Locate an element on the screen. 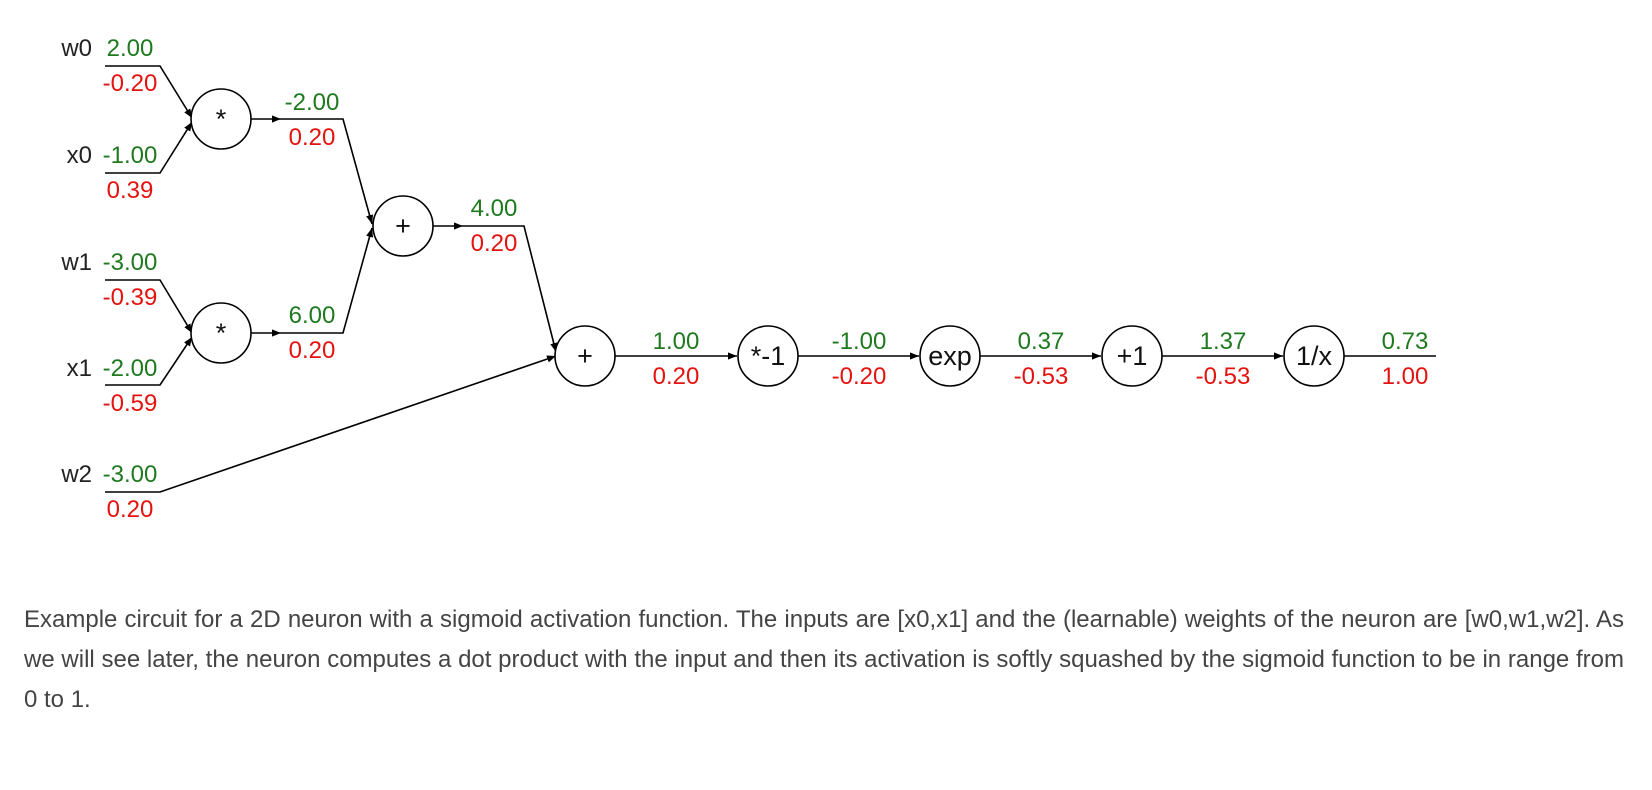 The image size is (1652, 790). inv-out-value: 0.73 is located at coordinates (1405, 341).